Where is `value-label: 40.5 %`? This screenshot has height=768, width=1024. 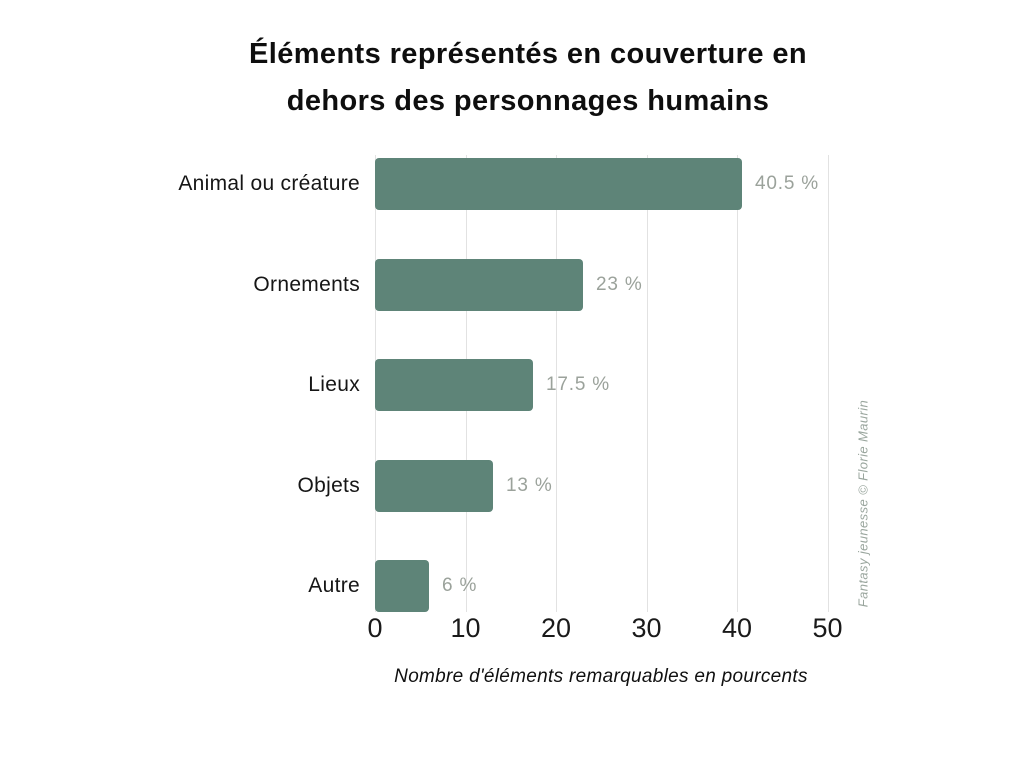 value-label: 40.5 % is located at coordinates (787, 183).